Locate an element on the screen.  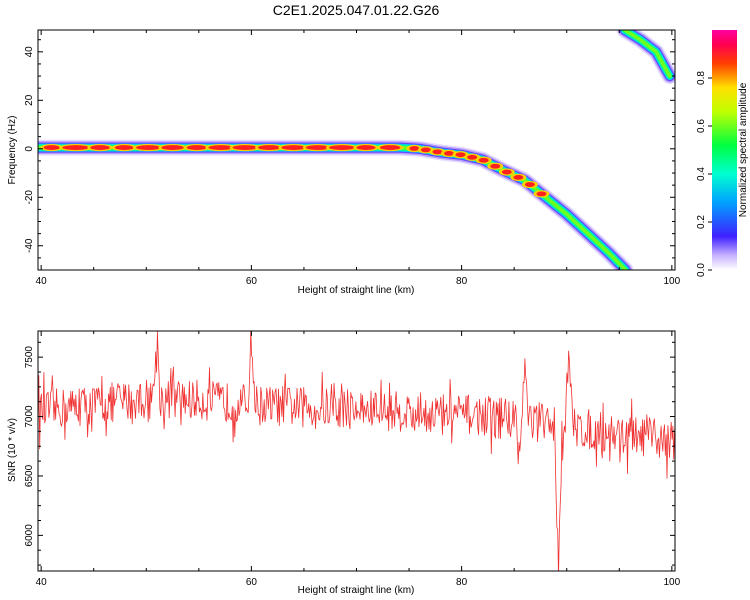
colorbar-tick-label: 0.0 is located at coordinates (701, 270).